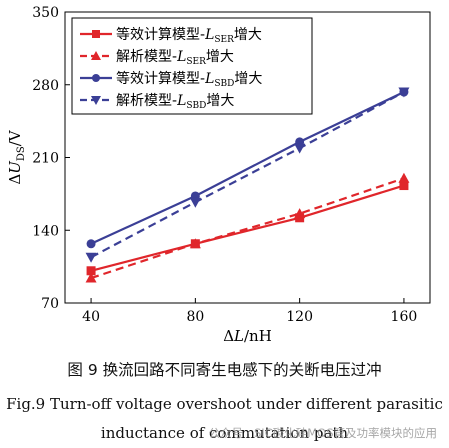 The width and height of the screenshot is (449, 448). What do you see at coordinates (175, 102) in the screenshot?
I see `legend-label: 解析模型-LSBD增大` at bounding box center [175, 102].